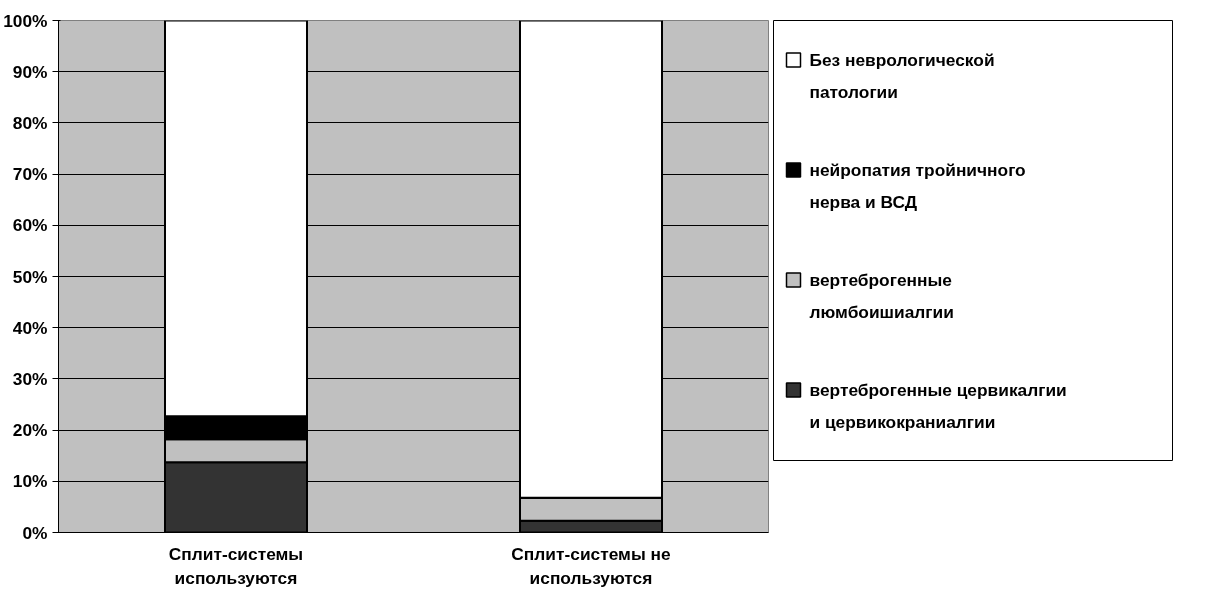 The height and width of the screenshot is (610, 1226). I want to click on legend-label: нейропатия тройничного нерва и ВСД, so click(917, 185).